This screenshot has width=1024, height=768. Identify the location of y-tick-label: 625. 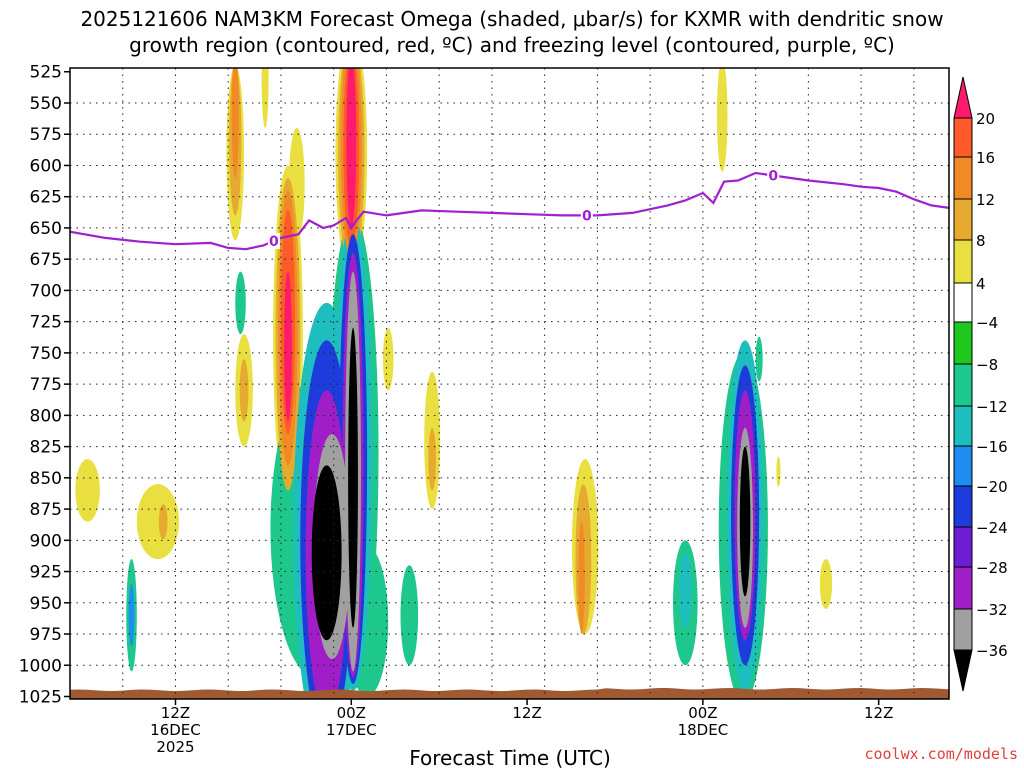
(46, 198).